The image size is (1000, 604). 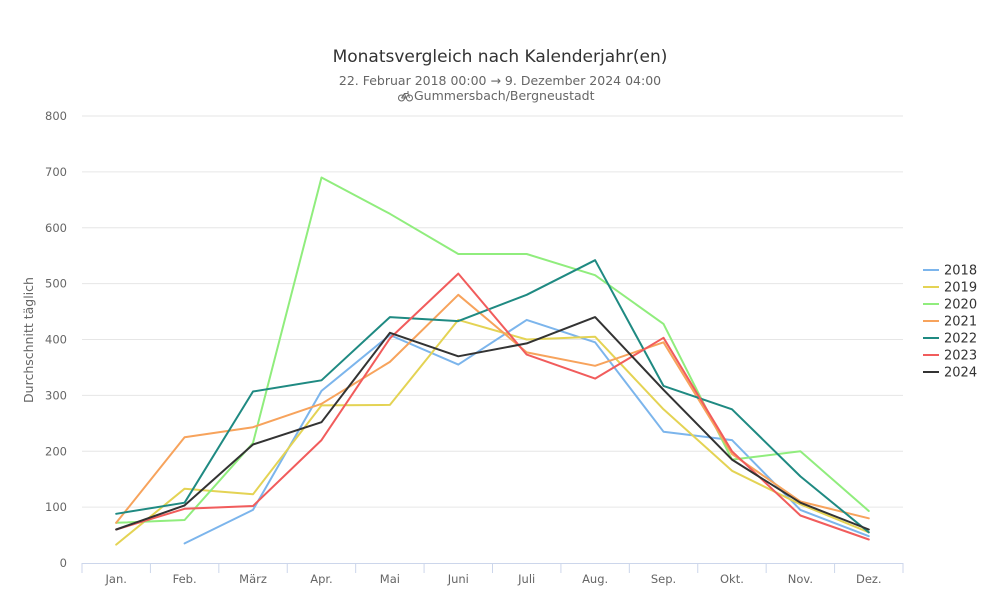 What do you see at coordinates (663, 579) in the screenshot?
I see `x-tick-label: Sep.` at bounding box center [663, 579].